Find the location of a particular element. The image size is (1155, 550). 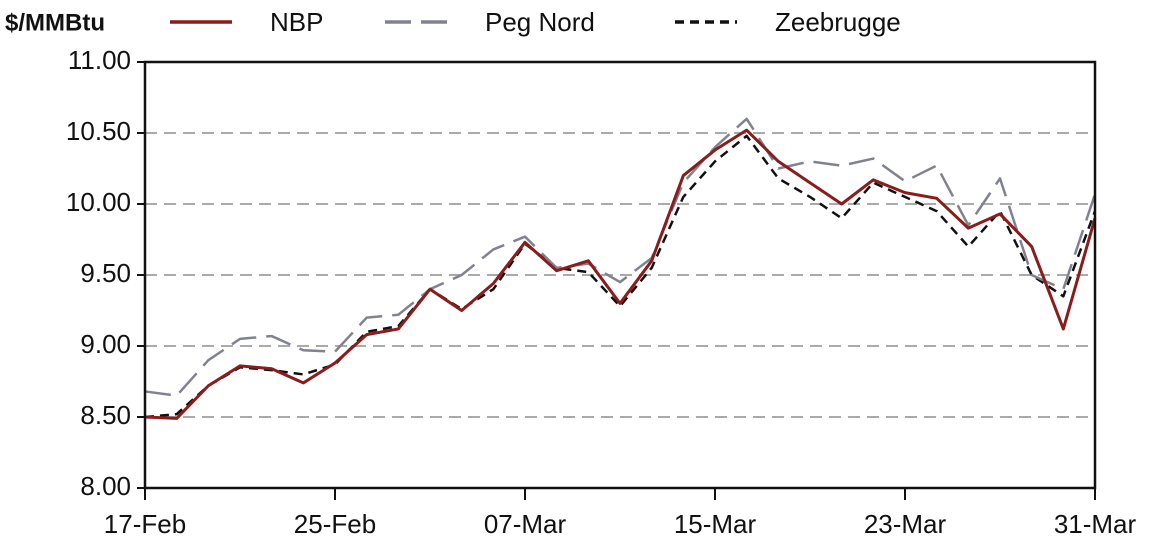

legend-label: Zeebrugge is located at coordinates (838, 22).